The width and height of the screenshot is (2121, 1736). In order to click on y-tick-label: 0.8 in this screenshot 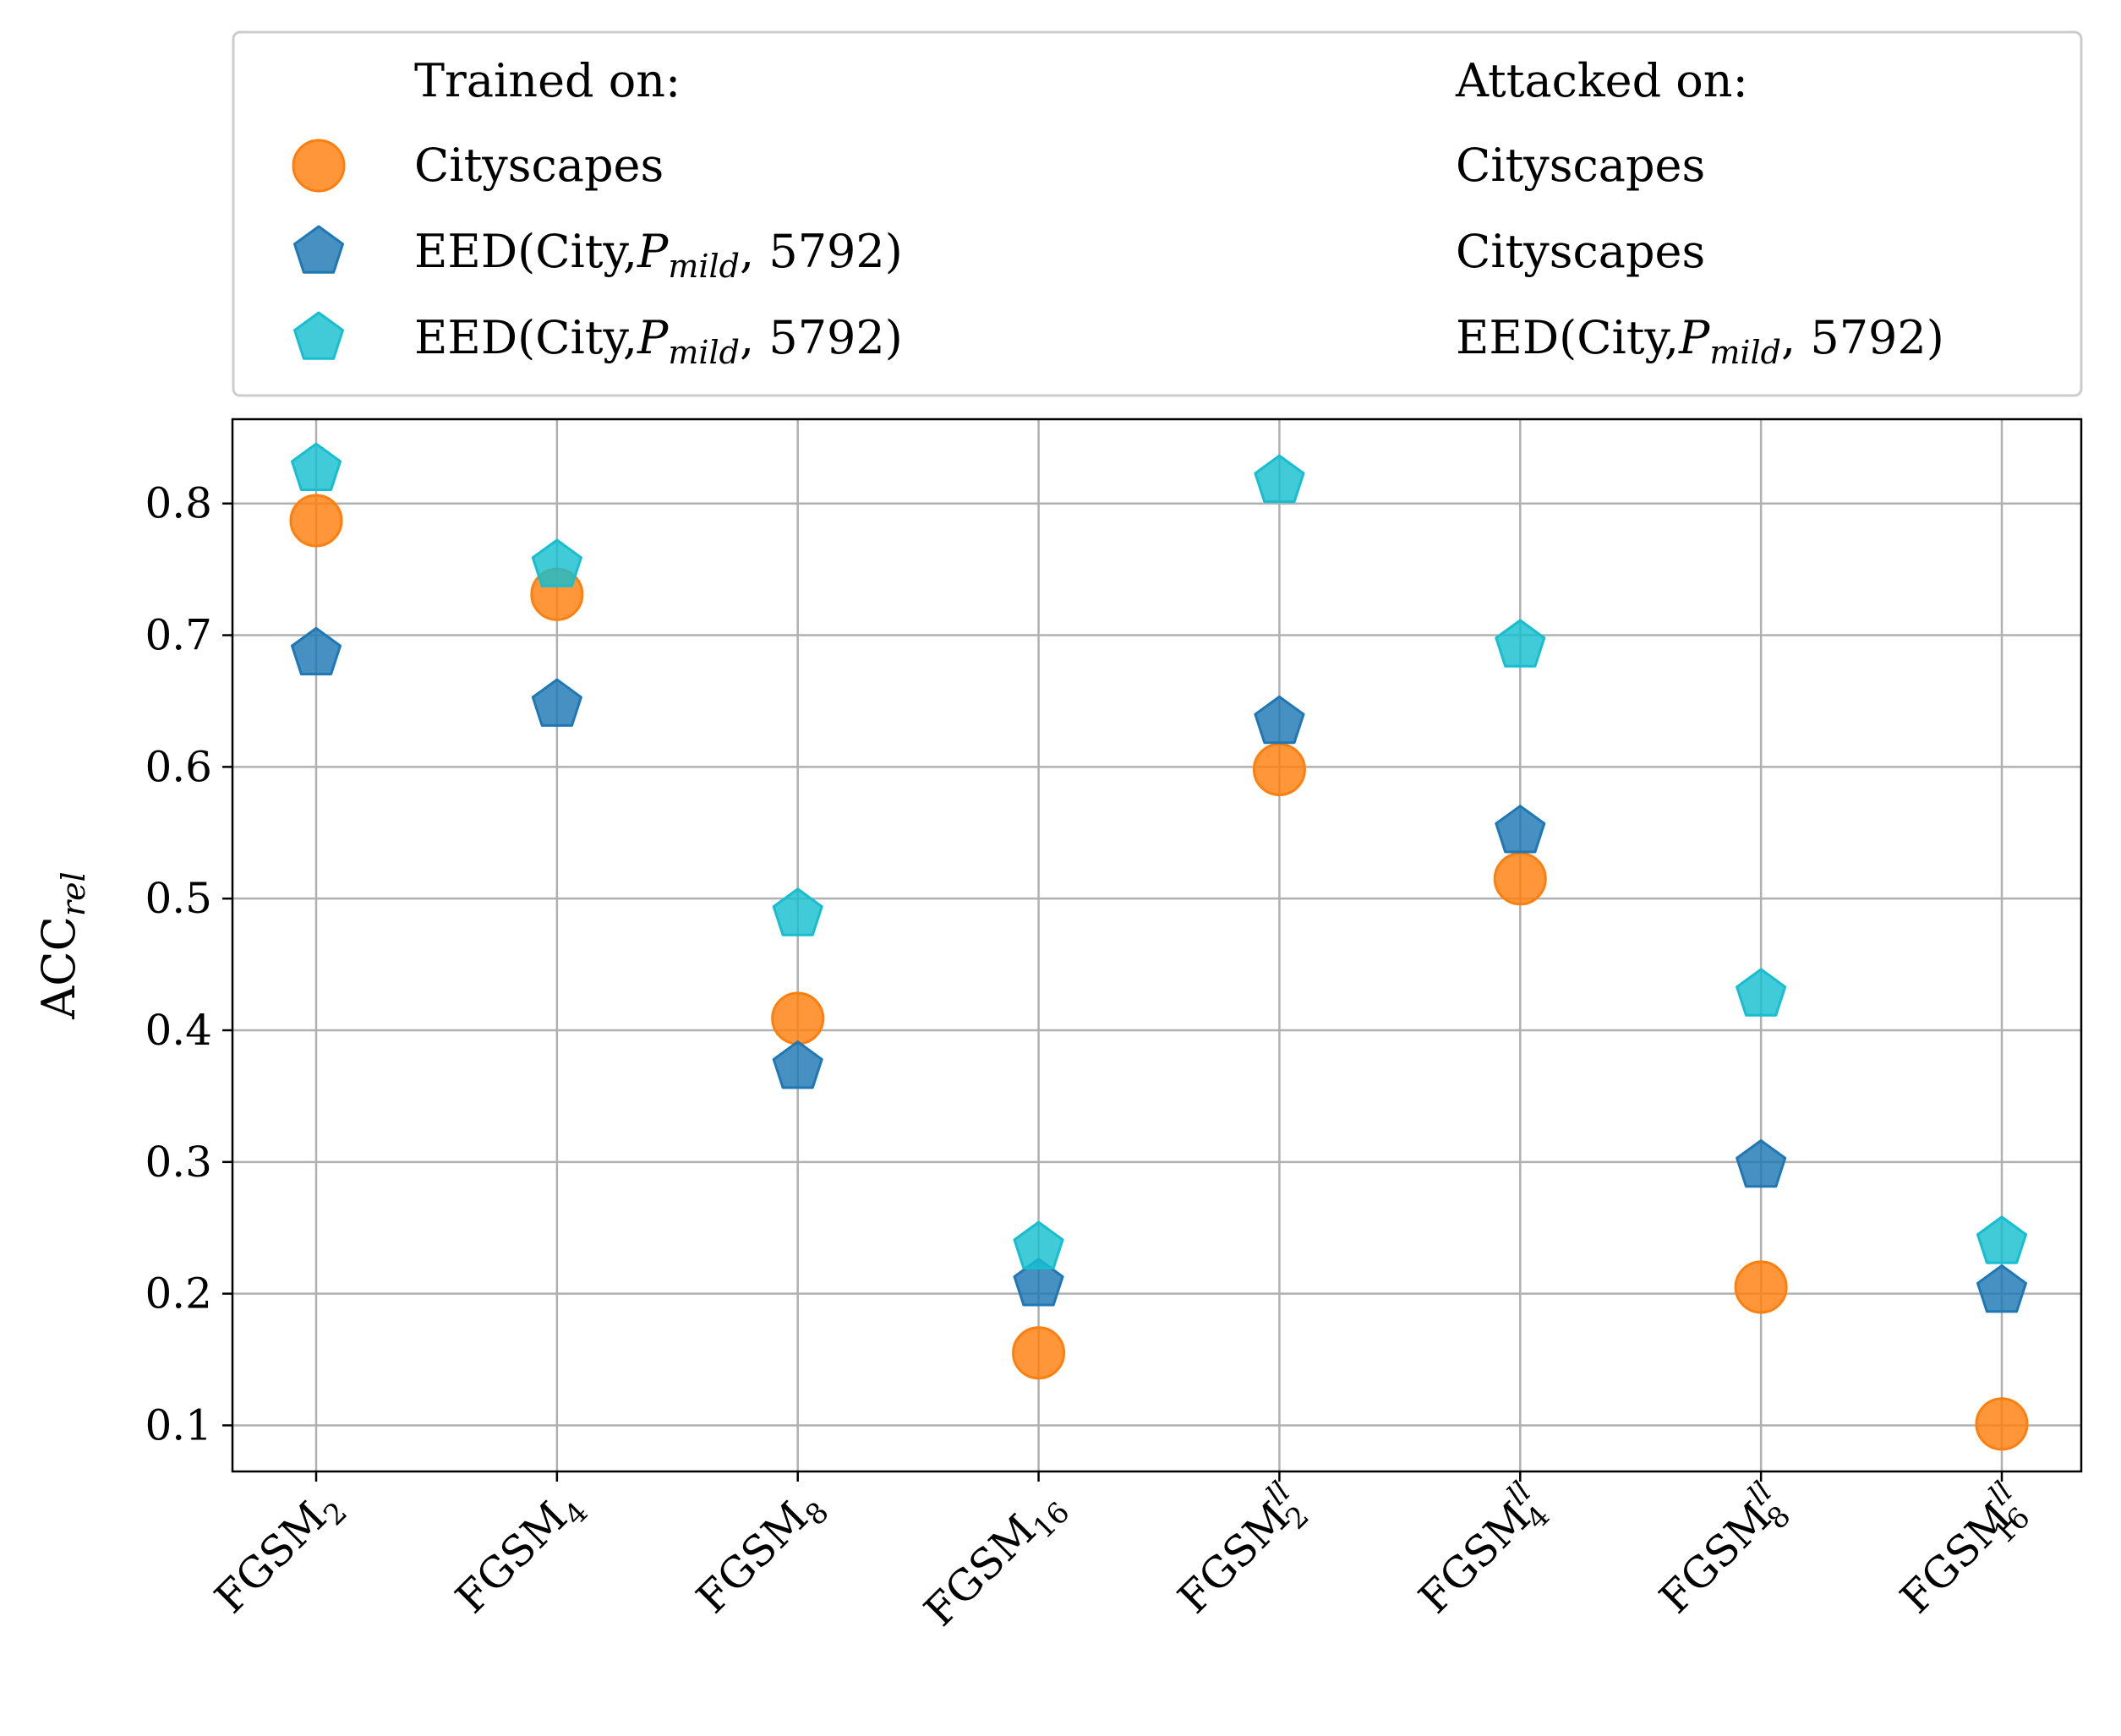, I will do `click(178, 503)`.